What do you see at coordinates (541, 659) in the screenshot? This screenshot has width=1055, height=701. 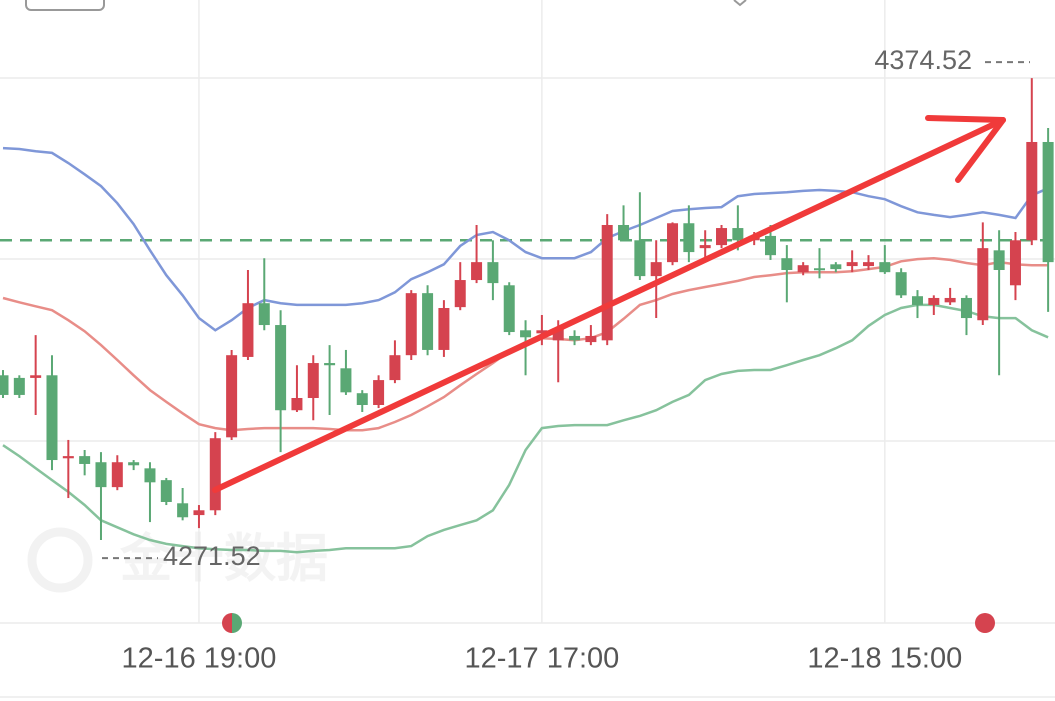 I see `x-tick-label: 12-17 17:00` at bounding box center [541, 659].